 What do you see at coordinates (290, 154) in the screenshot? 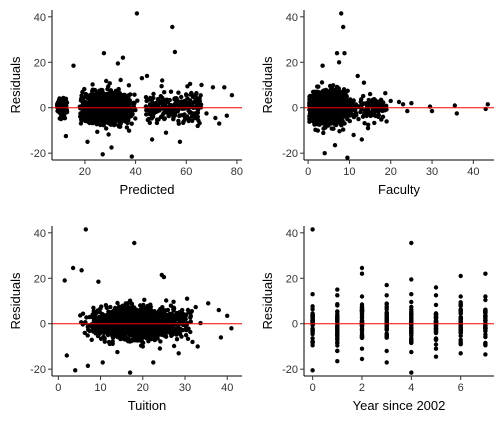
I see `y-tick-label: -20` at bounding box center [290, 154].